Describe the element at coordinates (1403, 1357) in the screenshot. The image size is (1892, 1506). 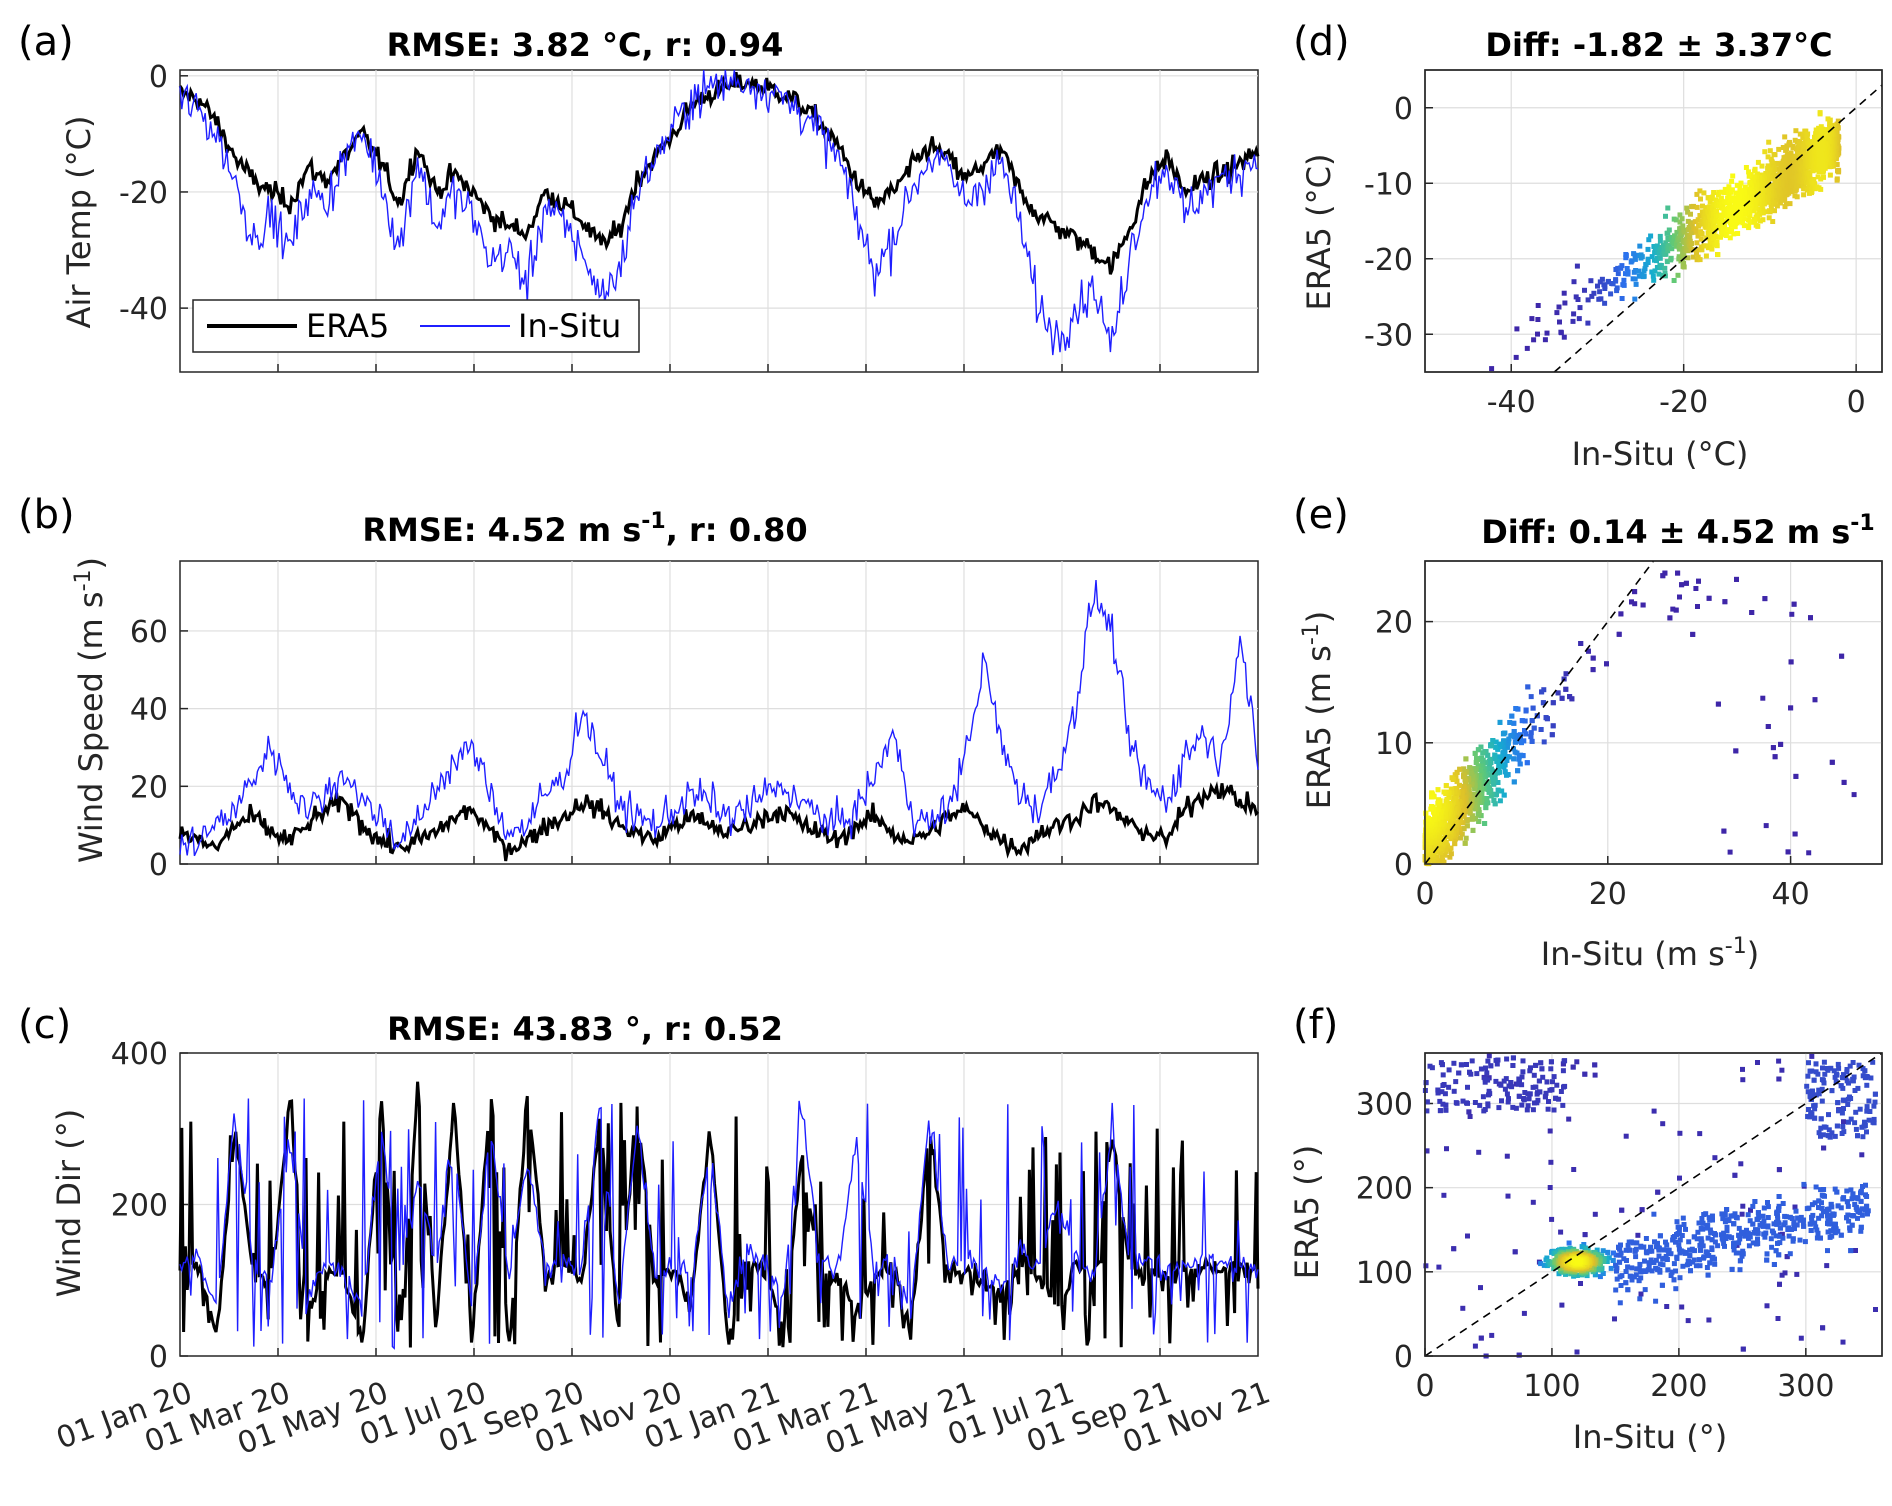
I see `y-tick-label: 0` at that location.